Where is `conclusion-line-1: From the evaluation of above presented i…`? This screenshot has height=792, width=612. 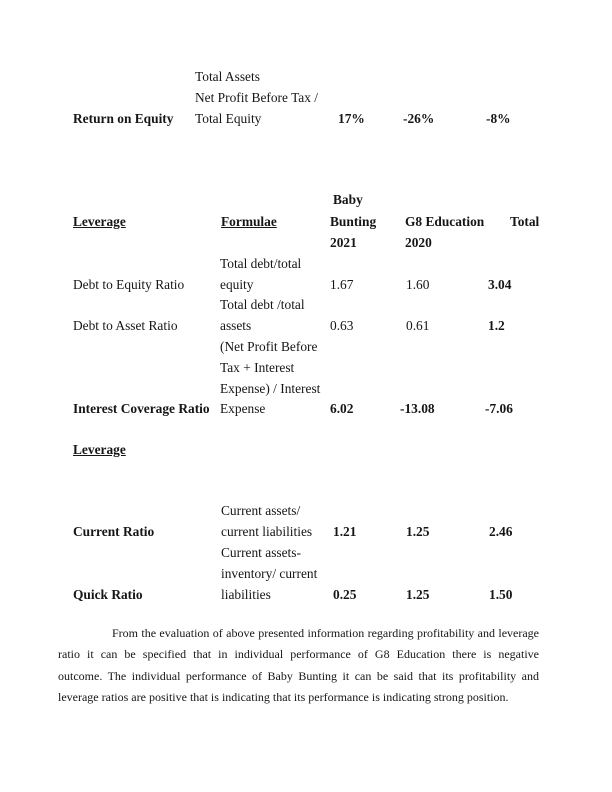 conclusion-line-1: From the evaluation of above presented i… is located at coordinates (325, 633).